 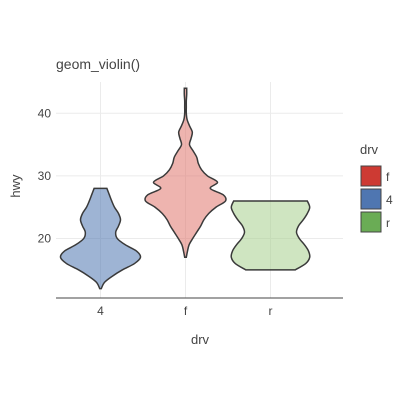 I want to click on legend-title: drv, so click(x=369, y=149).